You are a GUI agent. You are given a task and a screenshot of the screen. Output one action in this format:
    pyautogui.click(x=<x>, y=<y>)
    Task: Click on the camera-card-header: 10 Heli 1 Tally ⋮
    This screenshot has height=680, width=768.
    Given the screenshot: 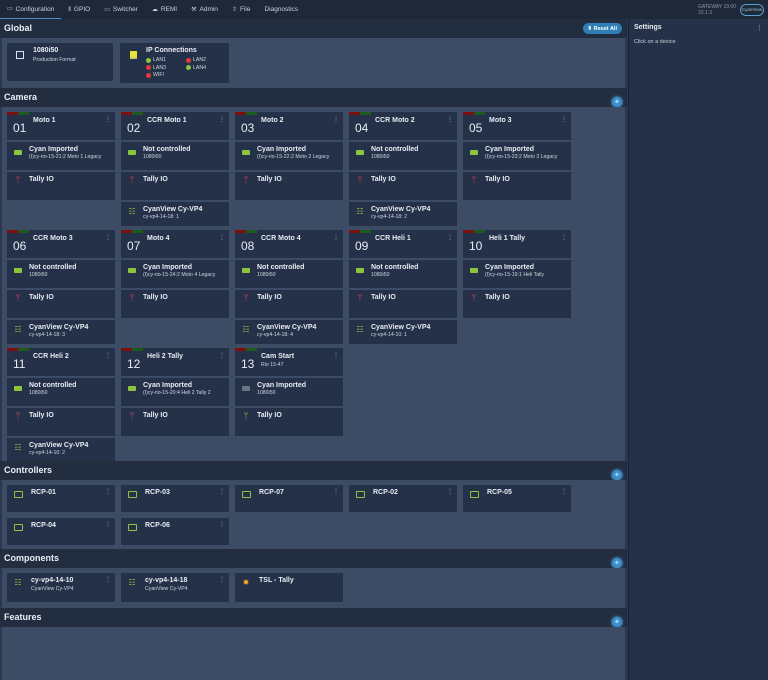 What is the action you would take?
    pyautogui.click(x=517, y=244)
    